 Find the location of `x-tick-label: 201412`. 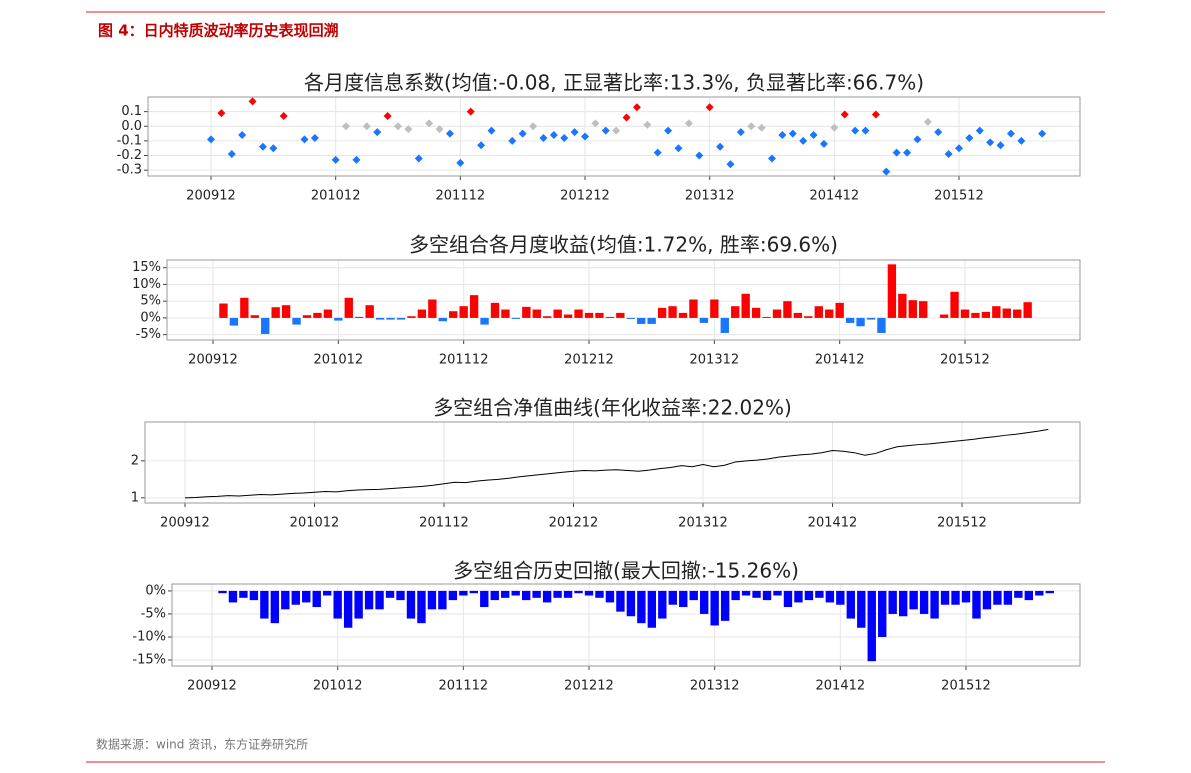

x-tick-label: 201412 is located at coordinates (840, 360).